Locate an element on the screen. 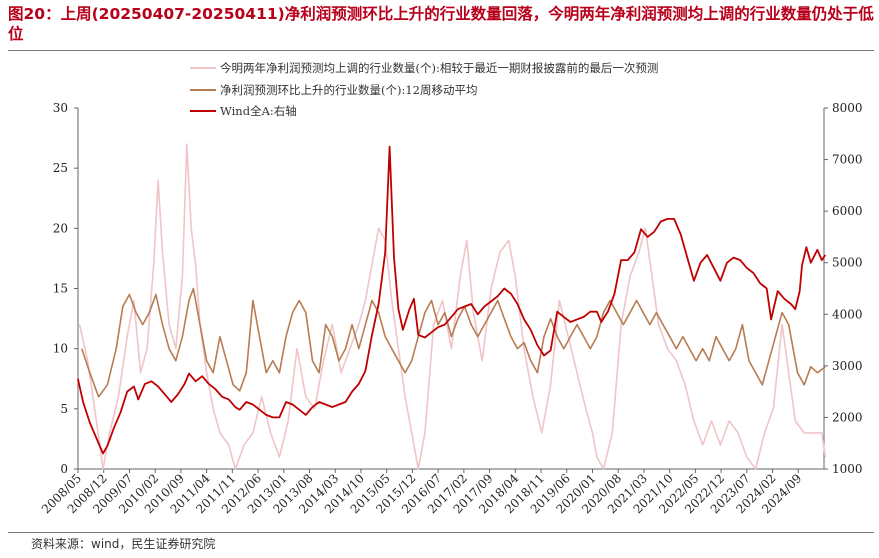 This screenshot has width=879, height=558. legend-label: Wind全A:右轴 is located at coordinates (258, 111).